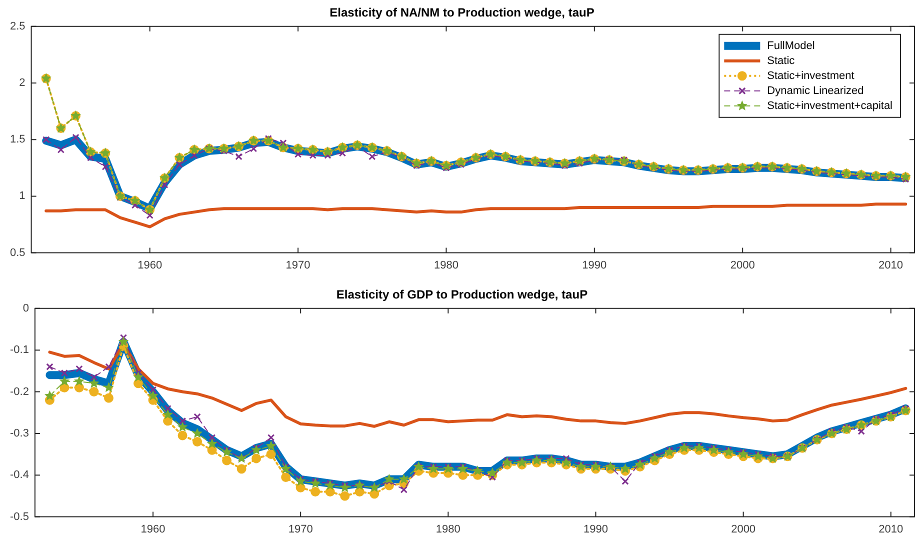  What do you see at coordinates (791, 46) in the screenshot?
I see `legend-label: FullModel` at bounding box center [791, 46].